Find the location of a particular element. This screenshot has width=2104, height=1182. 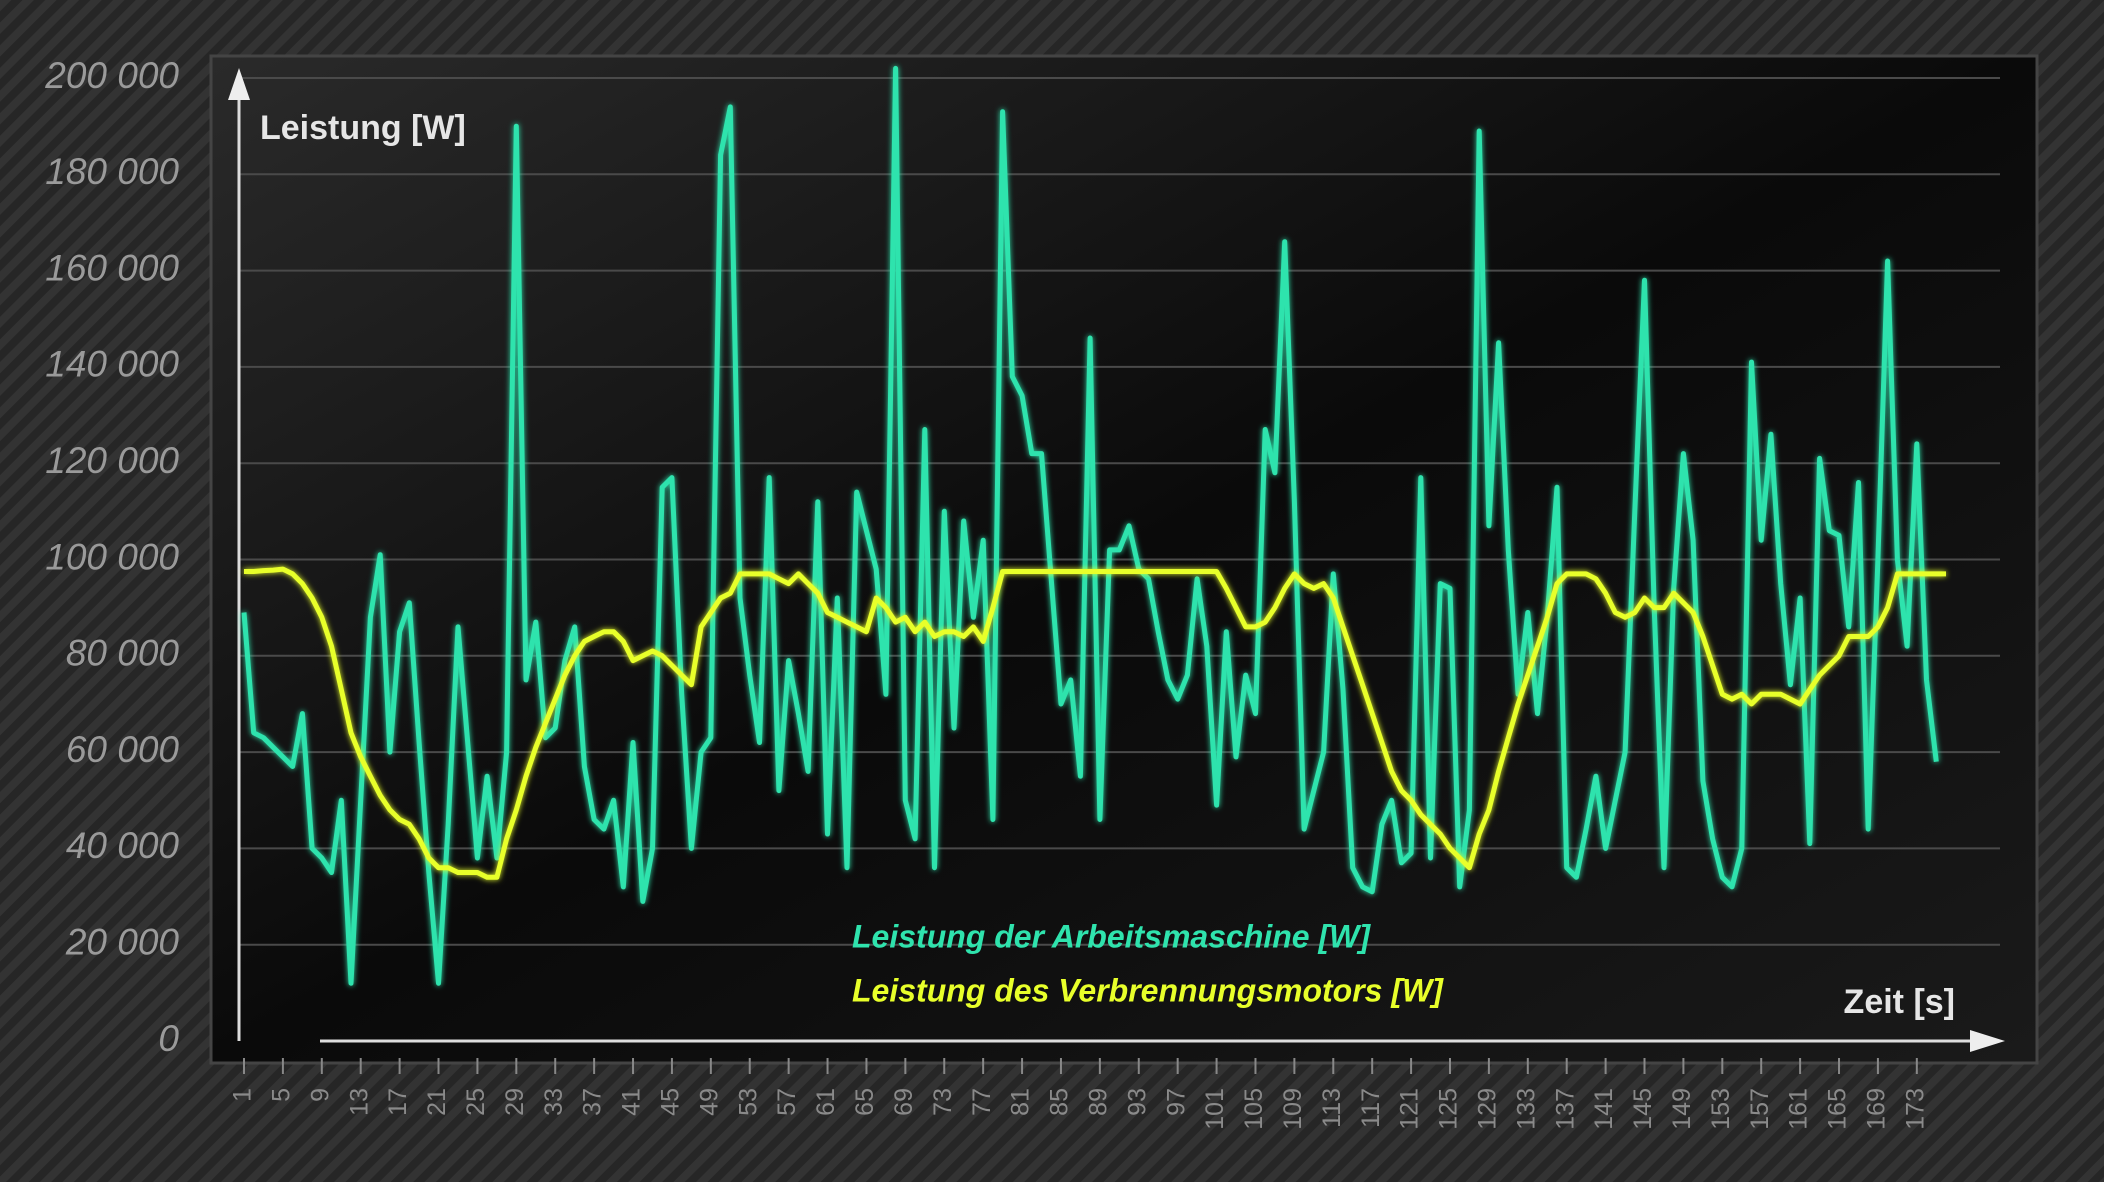

x-tick-label: 133 is located at coordinates (1526, 1109).